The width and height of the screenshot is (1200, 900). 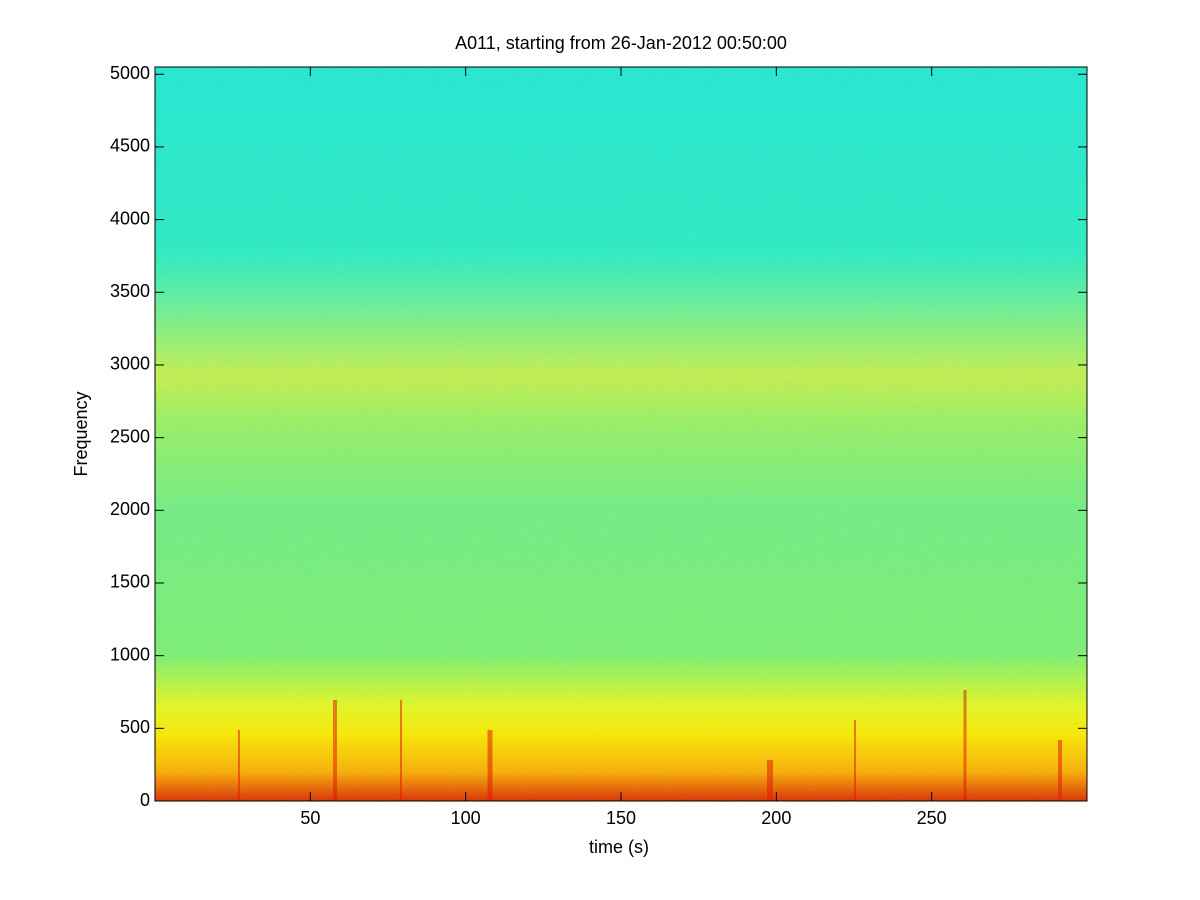 I want to click on y-tick-label: 2500, so click(x=130, y=436).